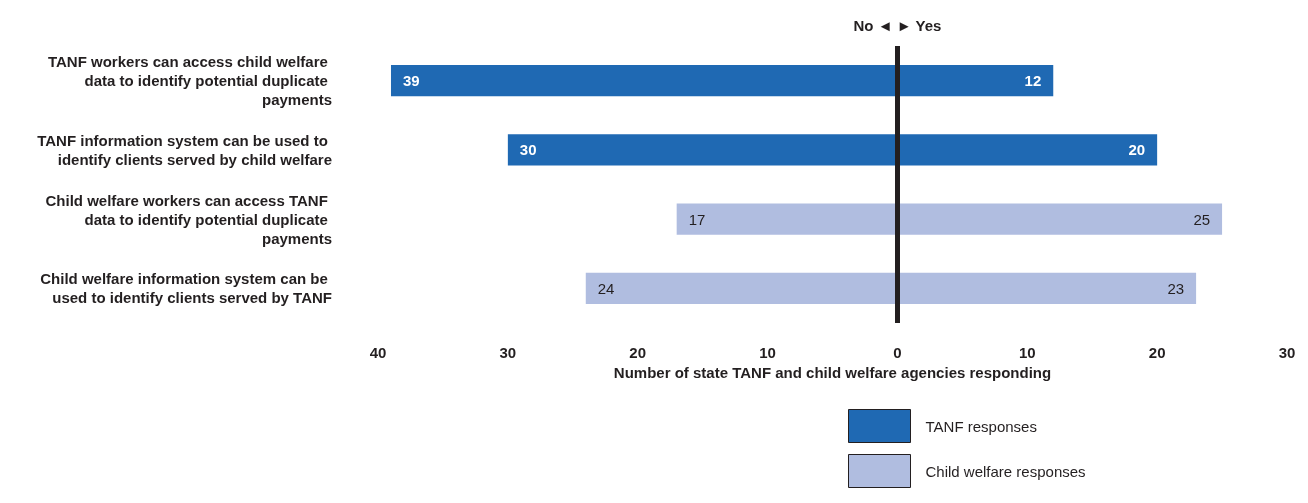 This screenshot has width=1308, height=503. I want to click on text: No ◄ ► Yes, so click(897, 25).